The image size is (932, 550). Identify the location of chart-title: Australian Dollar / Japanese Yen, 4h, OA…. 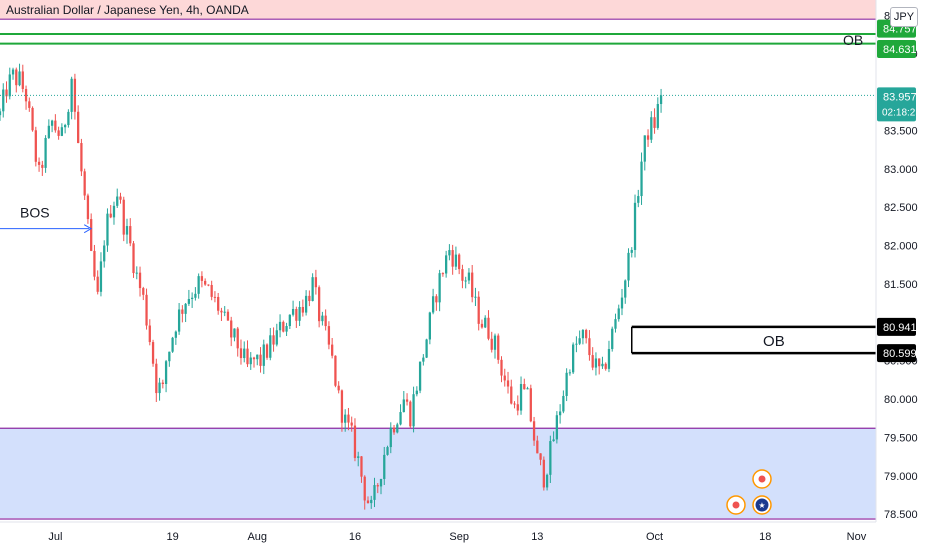
(127, 10).